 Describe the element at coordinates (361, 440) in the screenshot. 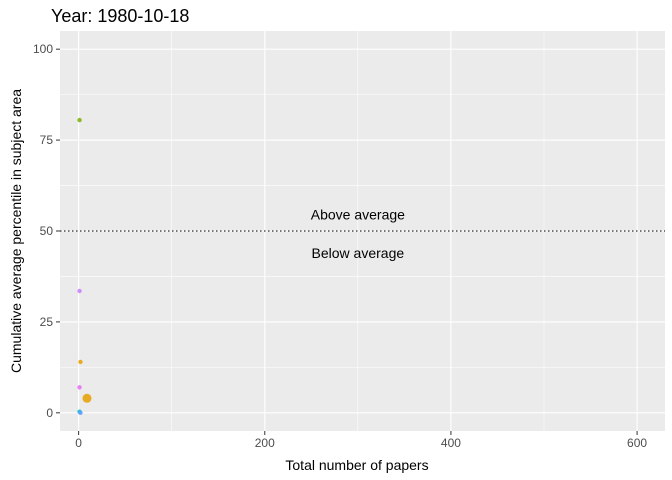

I see `x-axis-ticks: 0 200 400 600` at that location.